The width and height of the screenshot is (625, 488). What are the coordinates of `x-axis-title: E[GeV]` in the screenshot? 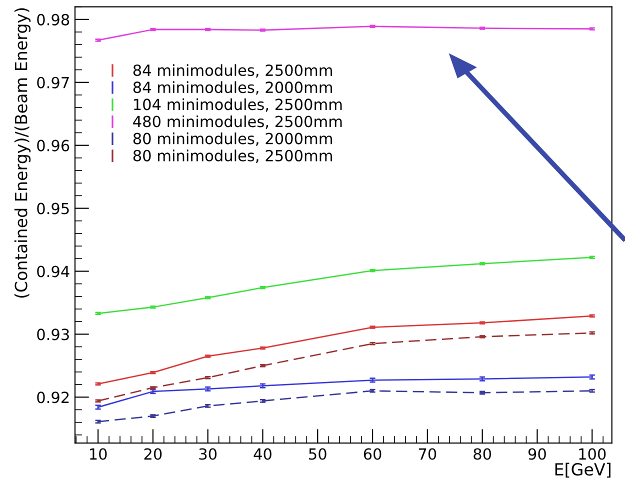 It's located at (582, 470).